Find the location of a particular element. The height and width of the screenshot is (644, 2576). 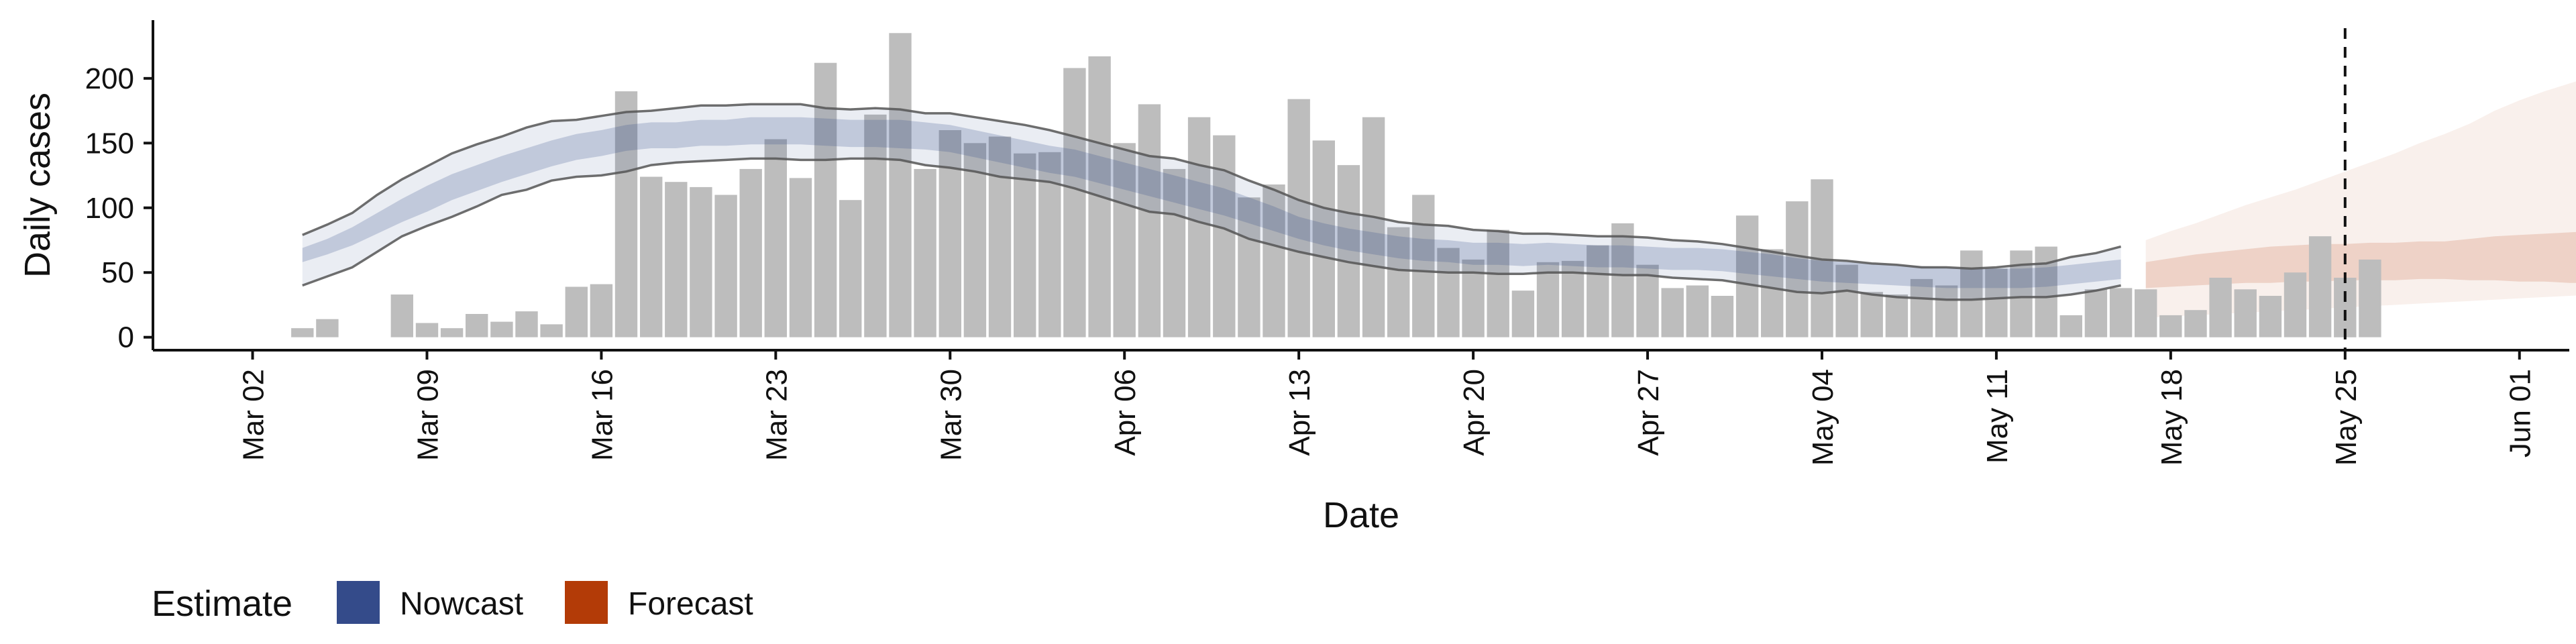

y-tick-label: 100 is located at coordinates (109, 208).